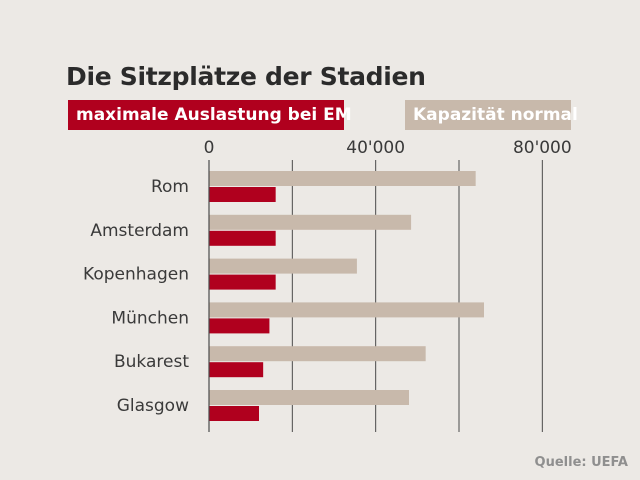  What do you see at coordinates (209, 148) in the screenshot?
I see `x-tick-label: 0` at bounding box center [209, 148].